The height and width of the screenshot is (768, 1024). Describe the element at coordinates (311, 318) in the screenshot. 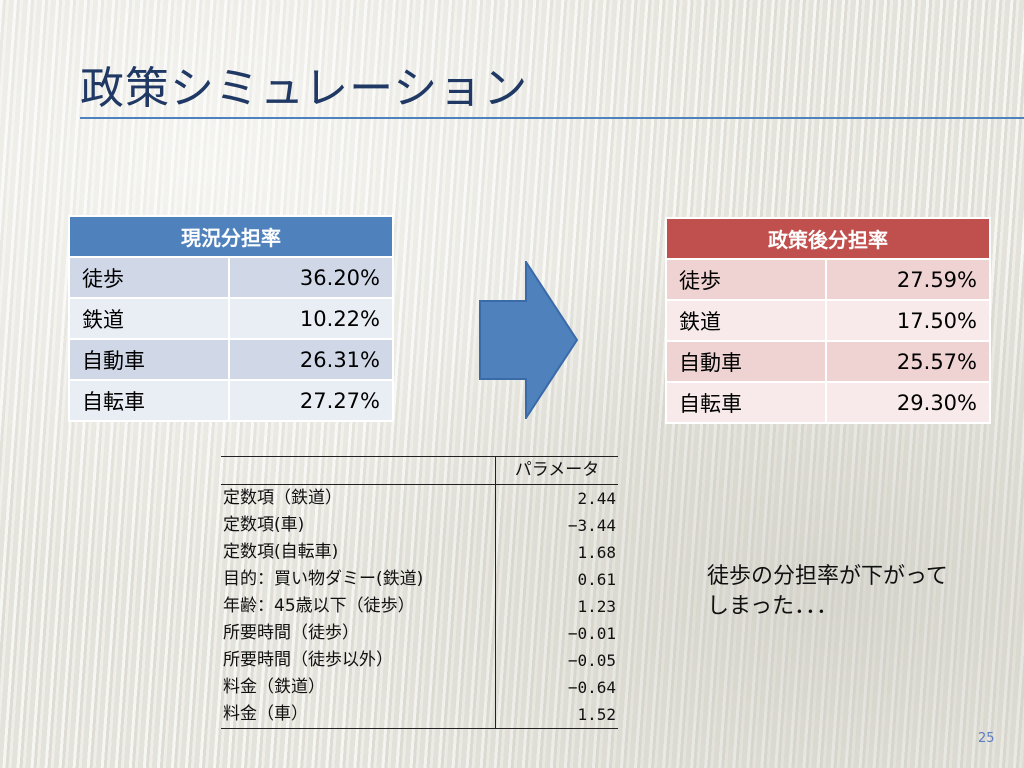

I see `share-value: 10.22%` at that location.